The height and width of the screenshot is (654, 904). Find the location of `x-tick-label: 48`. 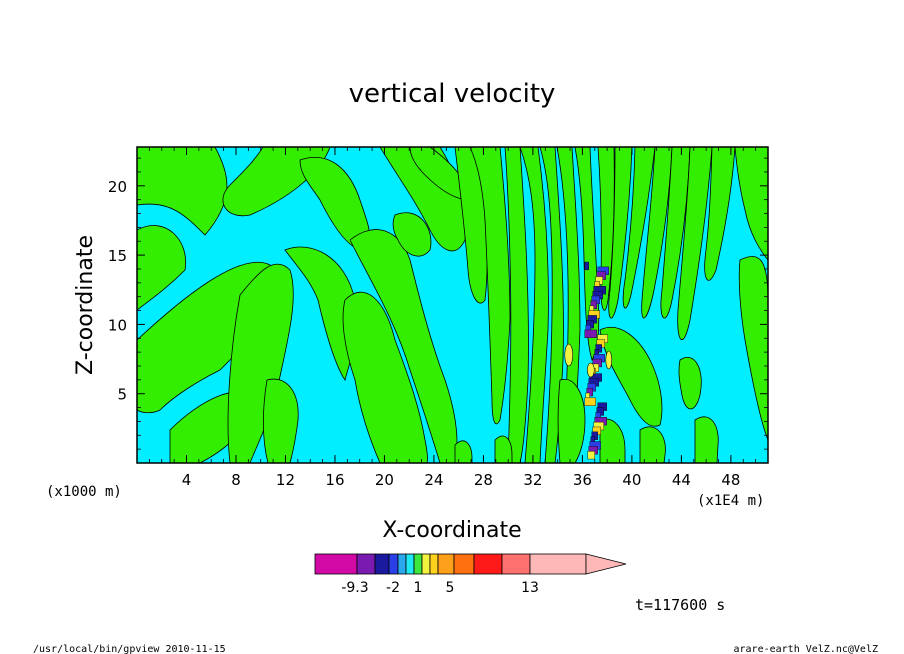

x-tick-label: 48 is located at coordinates (730, 480).